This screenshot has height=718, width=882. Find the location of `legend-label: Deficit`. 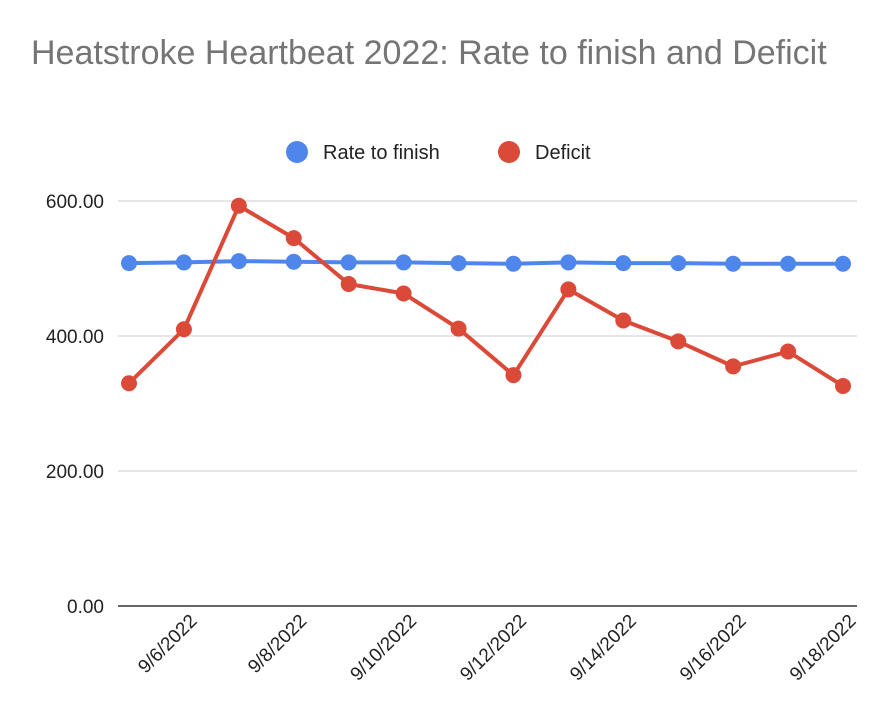

legend-label: Deficit is located at coordinates (563, 153).